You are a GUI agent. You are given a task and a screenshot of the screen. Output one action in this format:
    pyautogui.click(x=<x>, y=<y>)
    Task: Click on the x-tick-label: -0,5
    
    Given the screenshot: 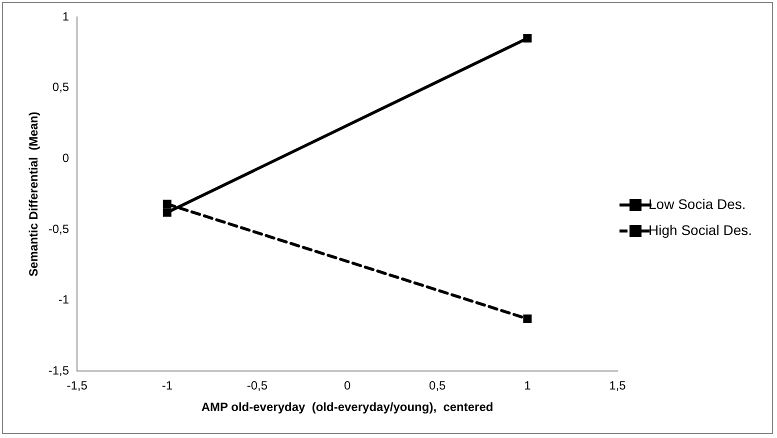 What is the action you would take?
    pyautogui.click(x=257, y=385)
    